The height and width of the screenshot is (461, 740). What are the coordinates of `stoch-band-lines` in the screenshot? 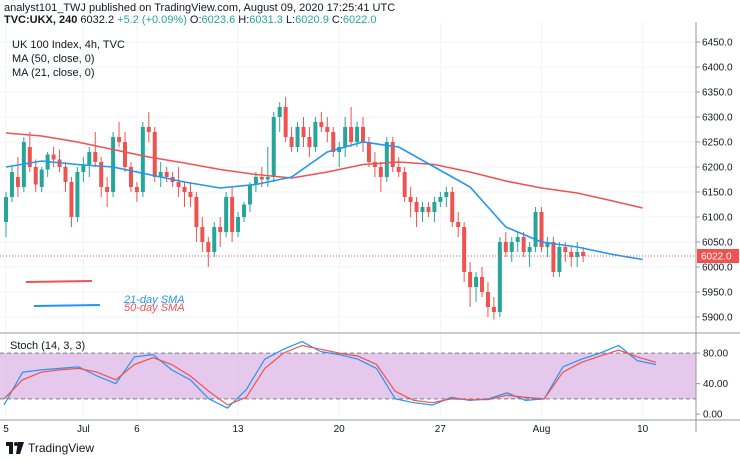 It's located at (348, 376).